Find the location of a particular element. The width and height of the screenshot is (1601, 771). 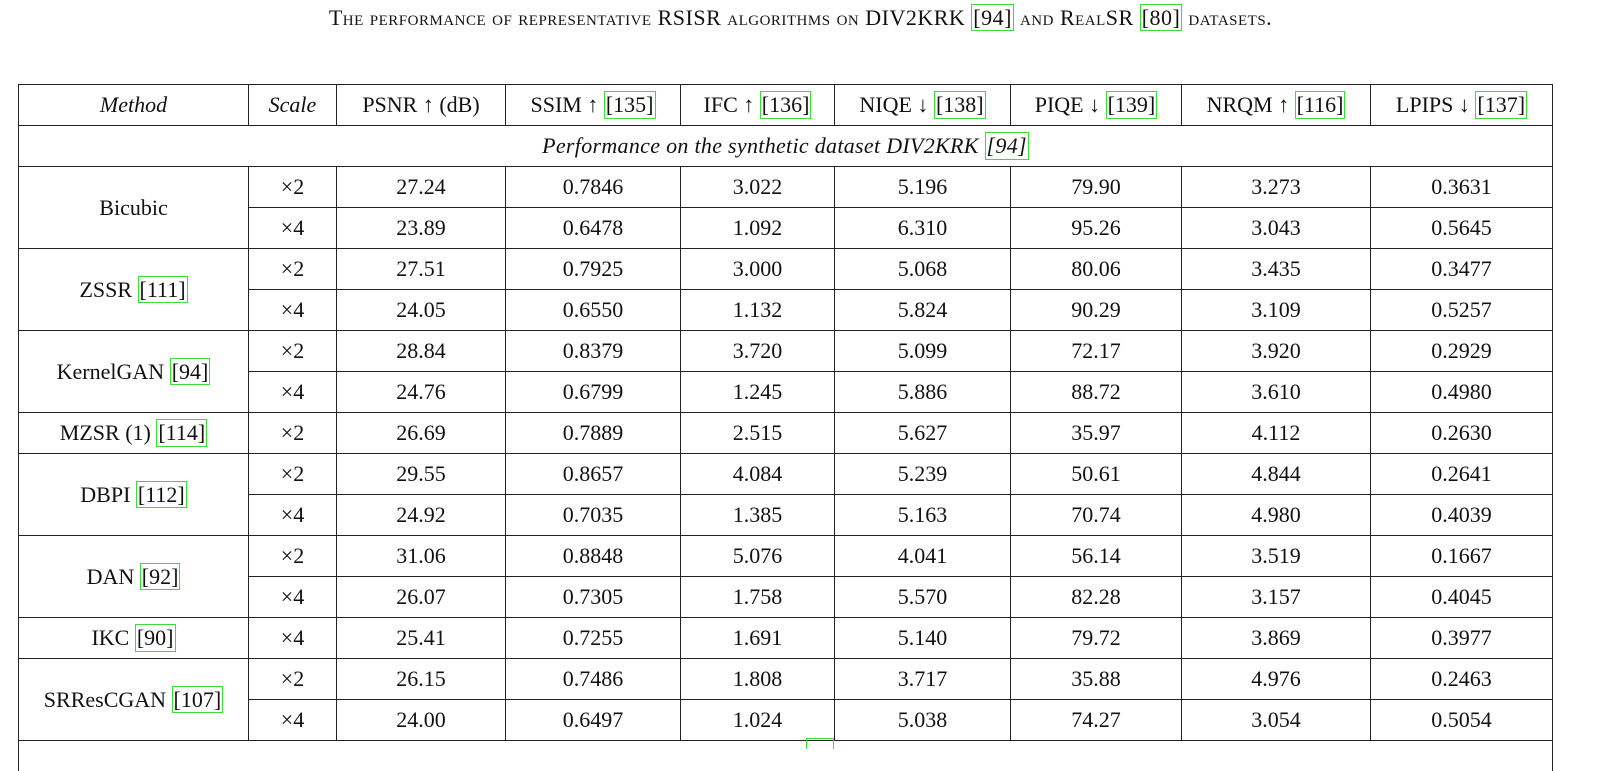

ssim-cell: 0.7035 is located at coordinates (593, 515).